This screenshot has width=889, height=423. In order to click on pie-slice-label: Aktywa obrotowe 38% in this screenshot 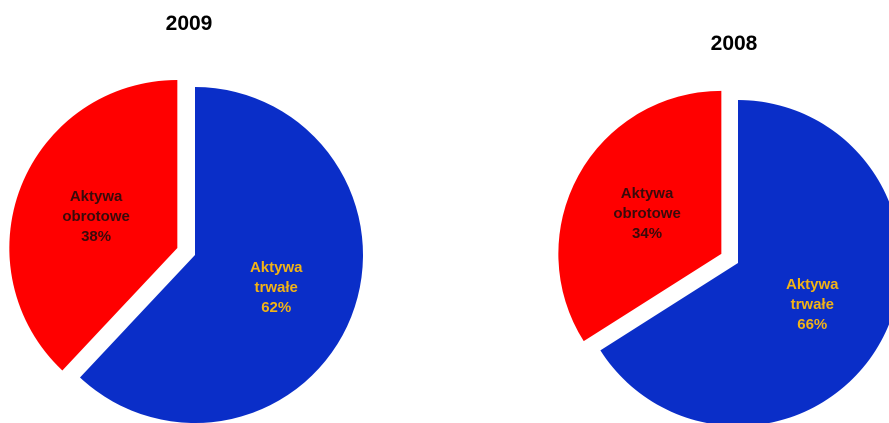, I will do `click(96, 216)`.